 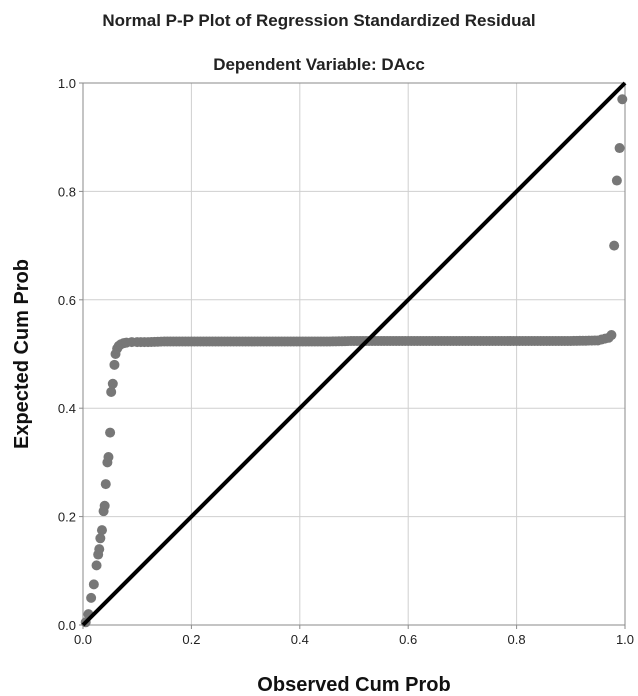 What do you see at coordinates (191, 639) in the screenshot?
I see `x-tick-label: 0.2` at bounding box center [191, 639].